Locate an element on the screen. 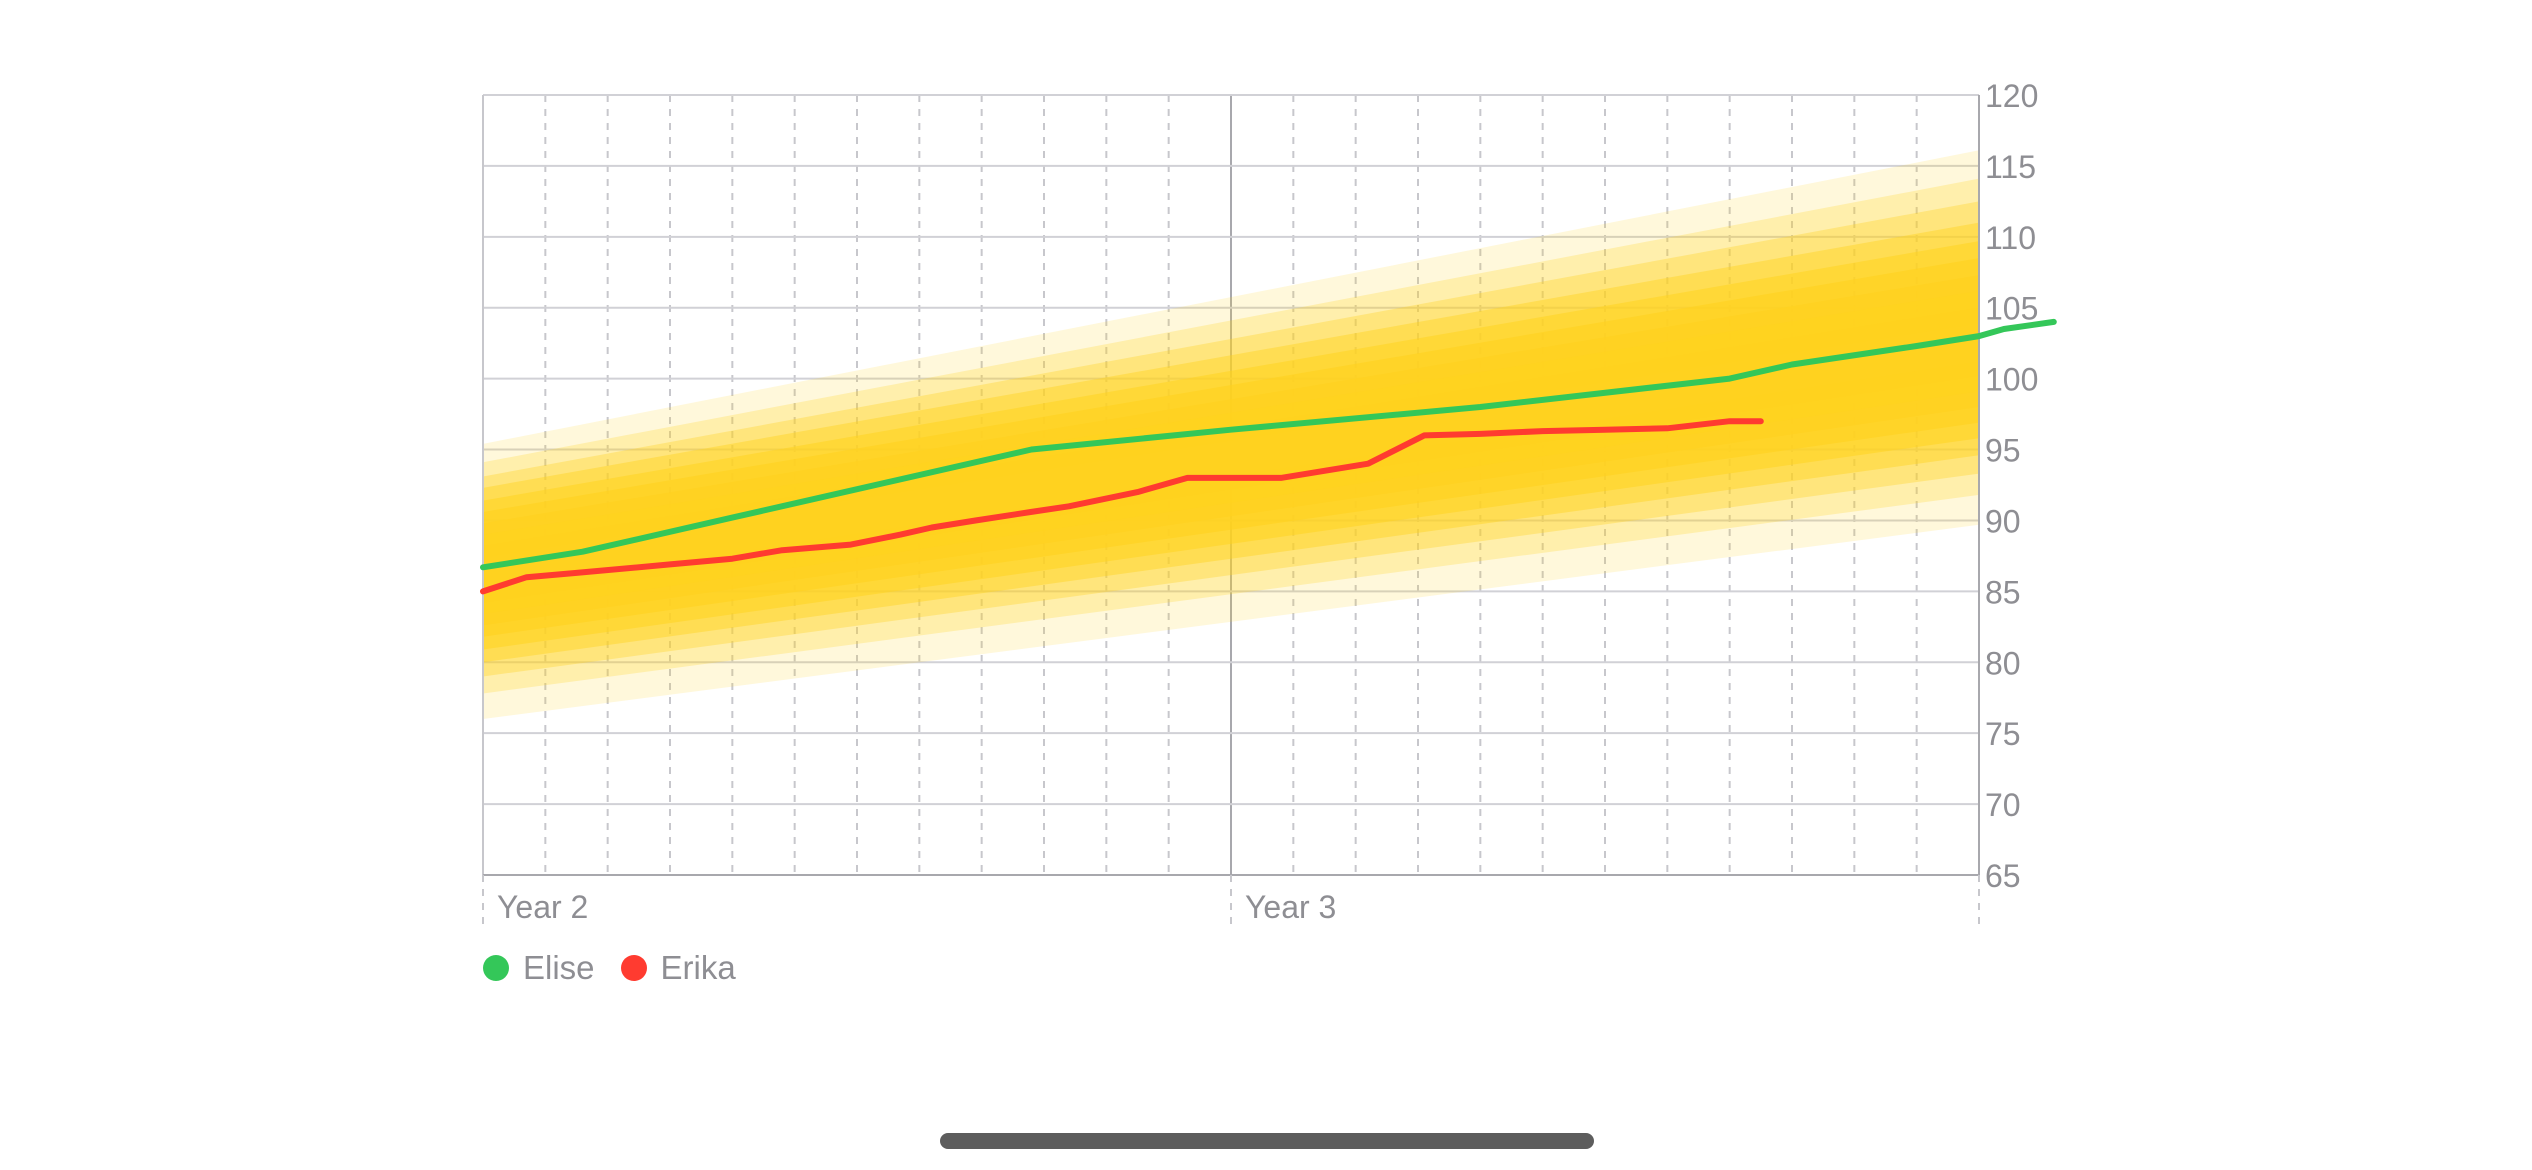 The height and width of the screenshot is (1170, 2532). chart-series is located at coordinates (1268, 456).